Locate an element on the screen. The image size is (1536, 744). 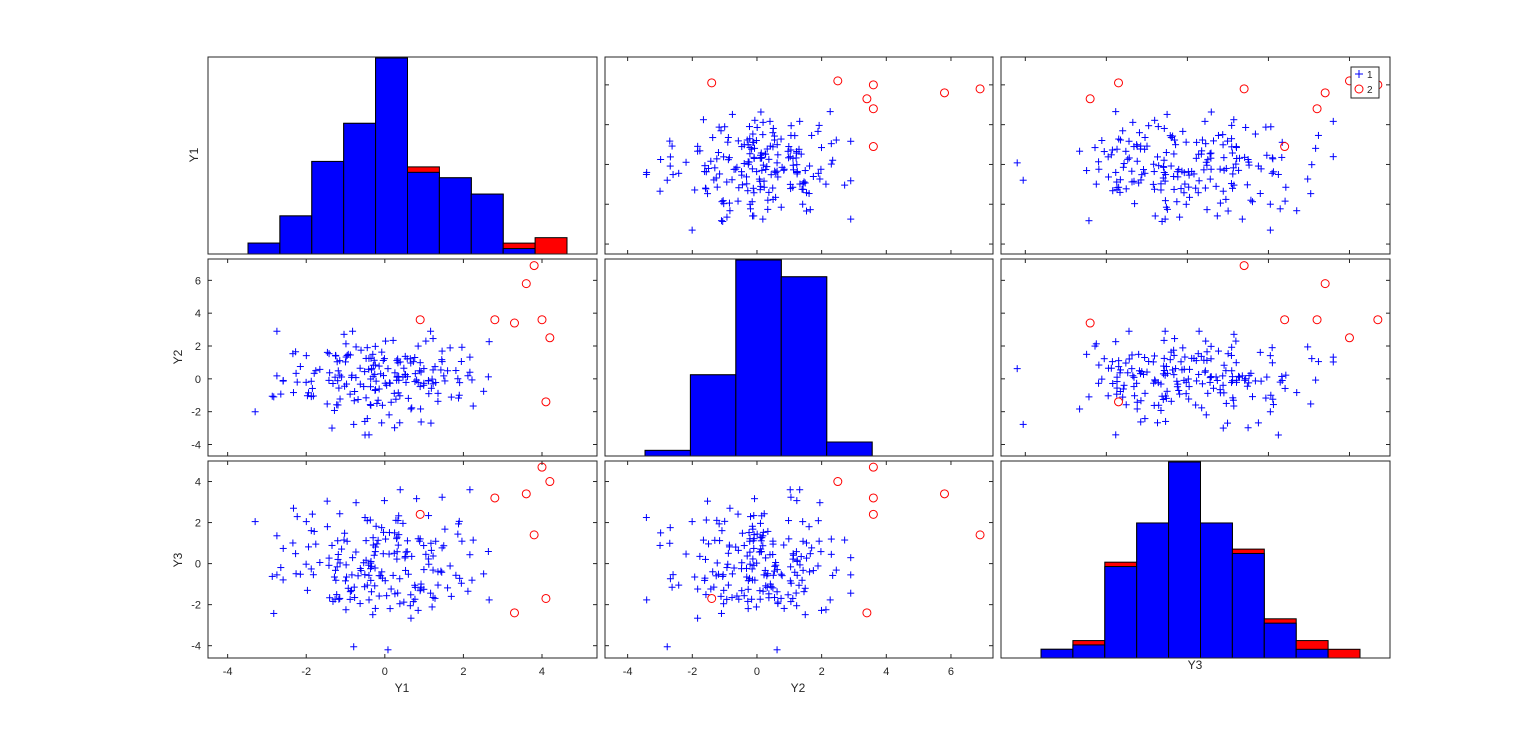
legend-marker-circle-icon is located at coordinates (1359, 89).